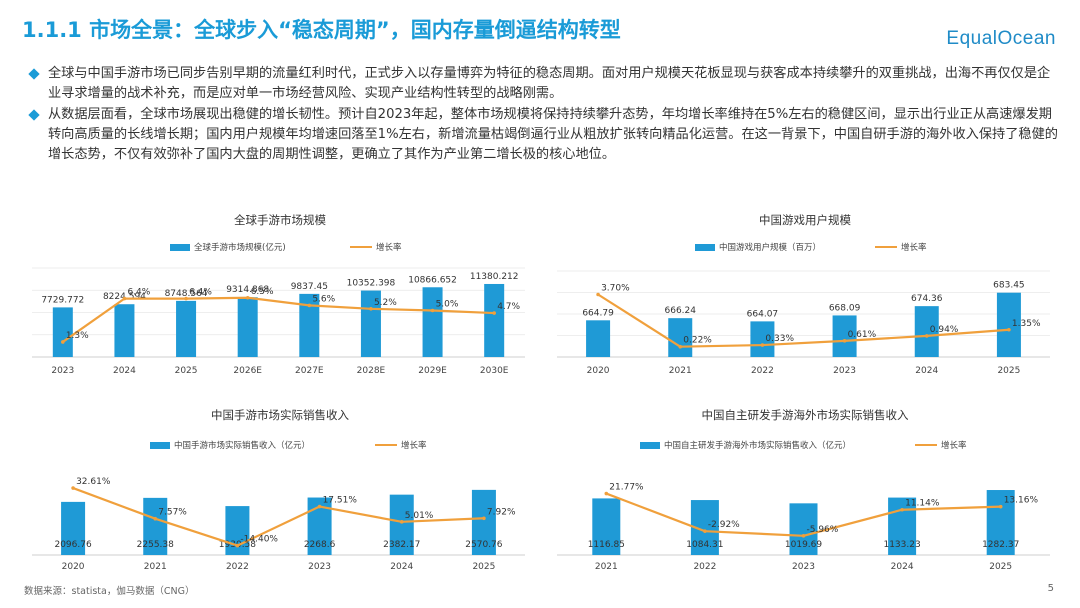 The height and width of the screenshot is (608, 1080). I want to click on equalocean-logo: EqualOcean, so click(1001, 38).